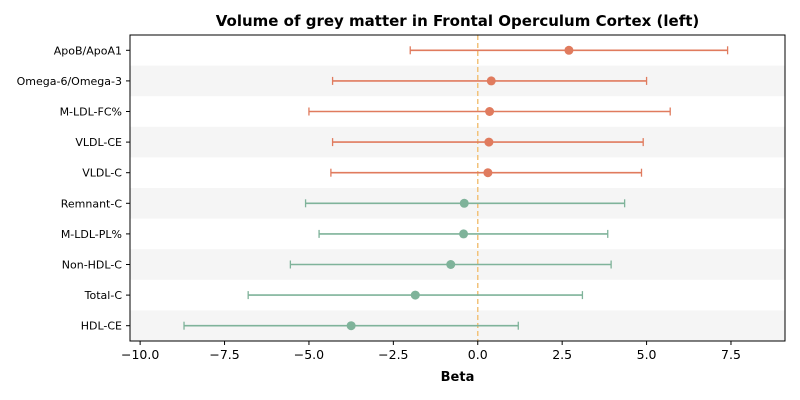 This screenshot has height=400, width=800. Describe the element at coordinates (458, 377) in the screenshot. I see `x-axis-label: Beta` at that location.